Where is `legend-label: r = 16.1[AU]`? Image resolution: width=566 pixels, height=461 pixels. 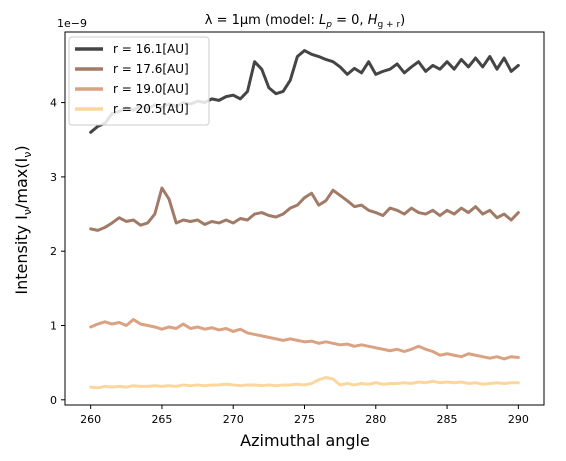 legend-label: r = 16.1[AU] is located at coordinates (151, 49).